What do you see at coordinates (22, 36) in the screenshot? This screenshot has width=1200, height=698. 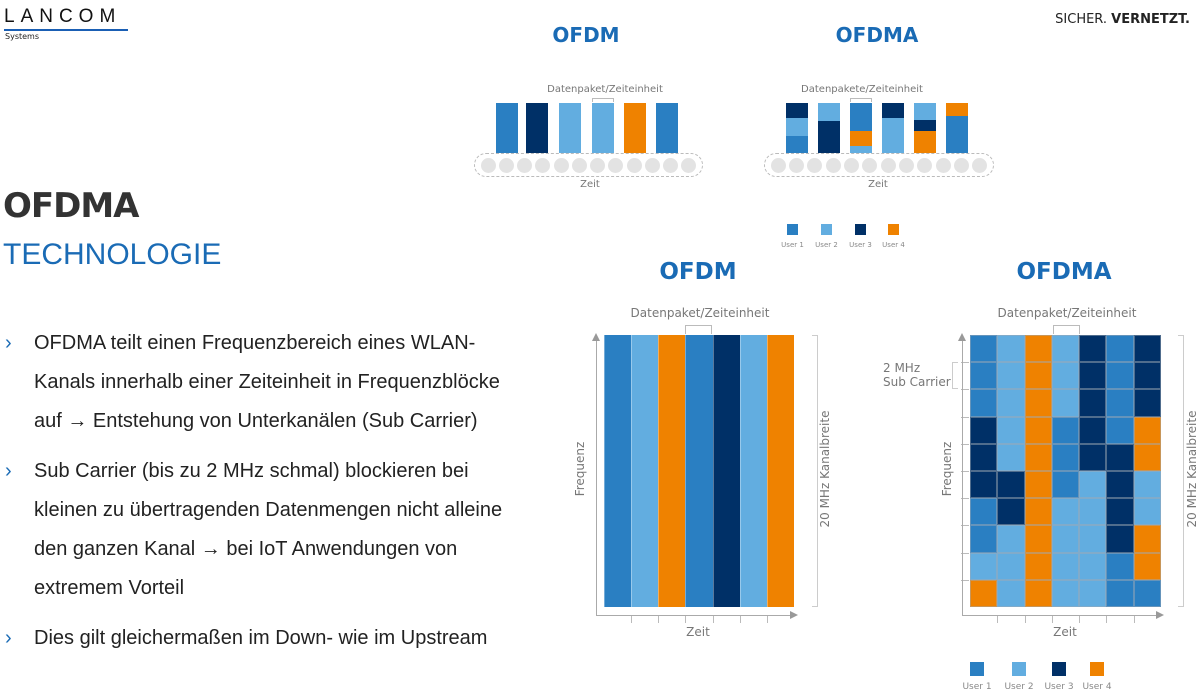 I see `logo-subtitle: Systems` at bounding box center [22, 36].